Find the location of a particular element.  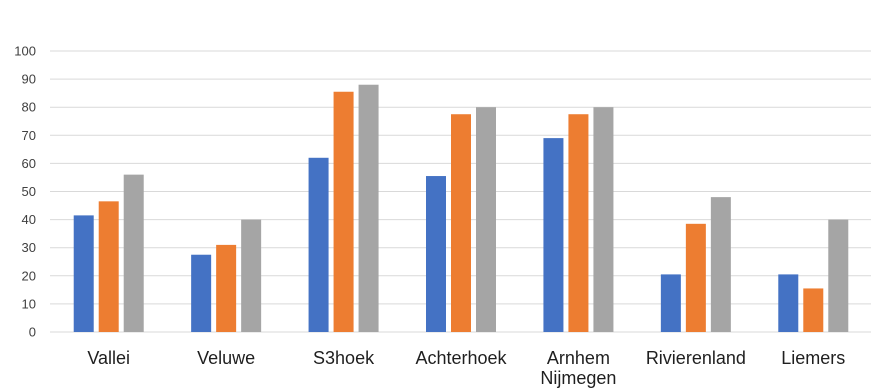

y-tick-label: 60 is located at coordinates (29, 163).